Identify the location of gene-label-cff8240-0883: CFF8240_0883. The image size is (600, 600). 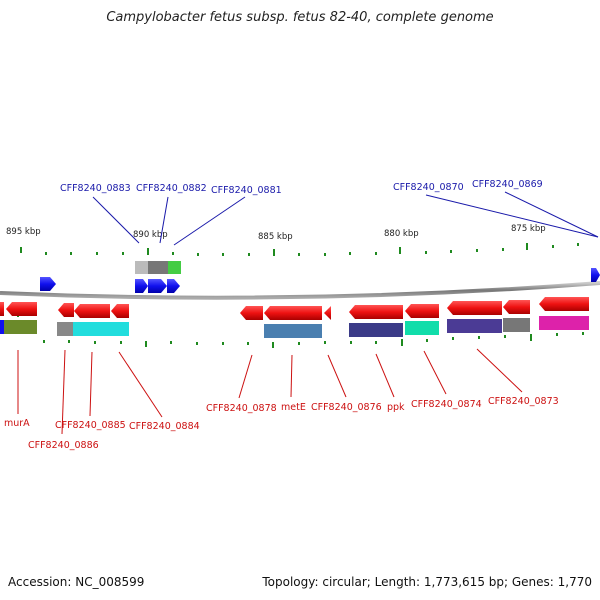
(95, 188).